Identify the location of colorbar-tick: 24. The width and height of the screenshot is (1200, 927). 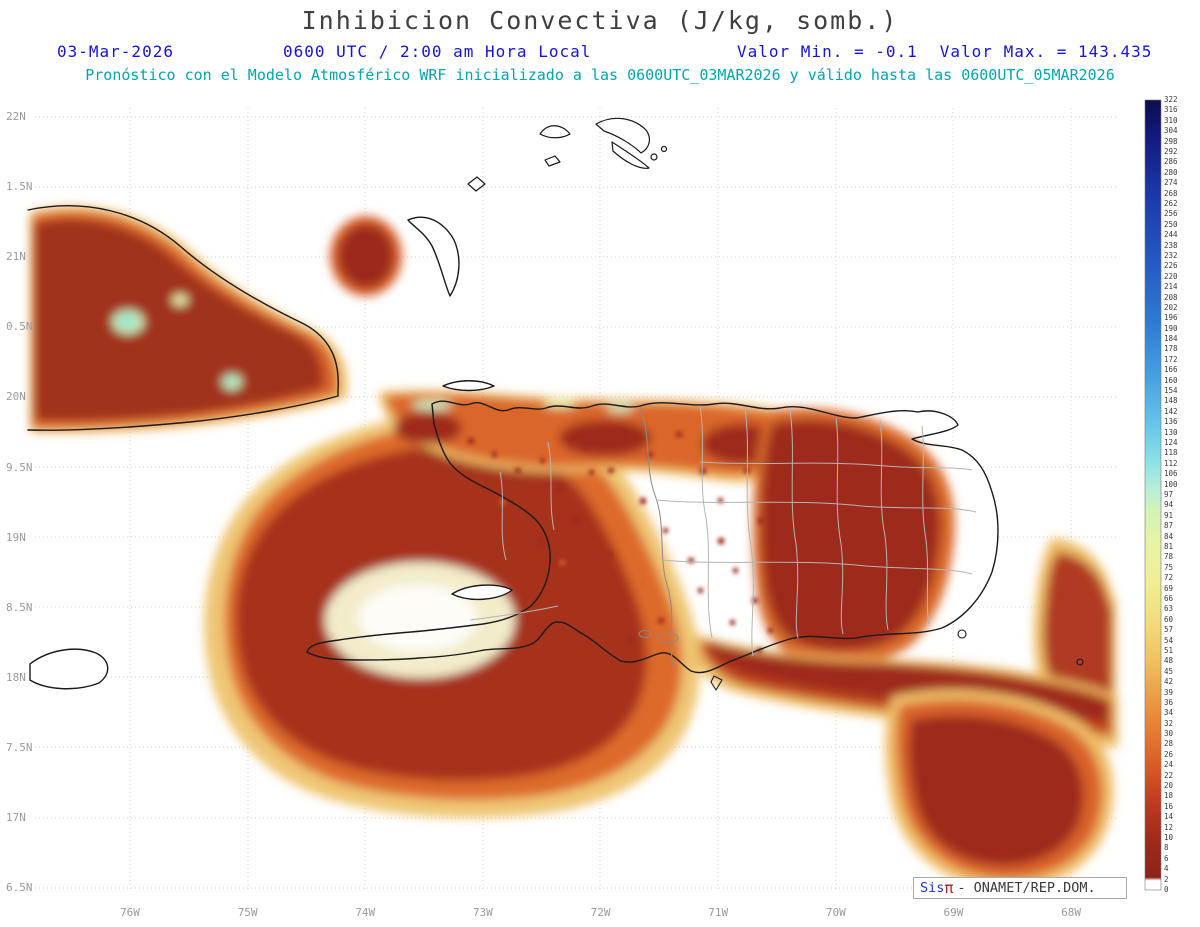
(1169, 765).